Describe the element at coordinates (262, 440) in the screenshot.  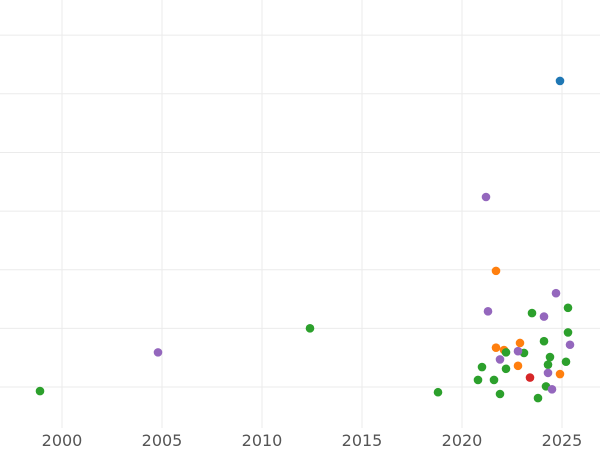
I see `x-tick-label: 2010` at that location.